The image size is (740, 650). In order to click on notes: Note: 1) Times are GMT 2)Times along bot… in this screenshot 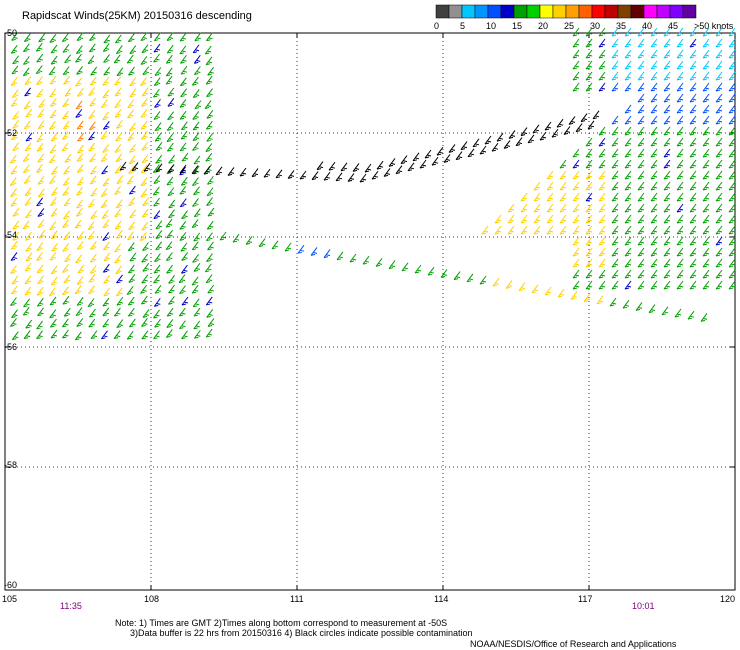, I will do `click(294, 628)`.